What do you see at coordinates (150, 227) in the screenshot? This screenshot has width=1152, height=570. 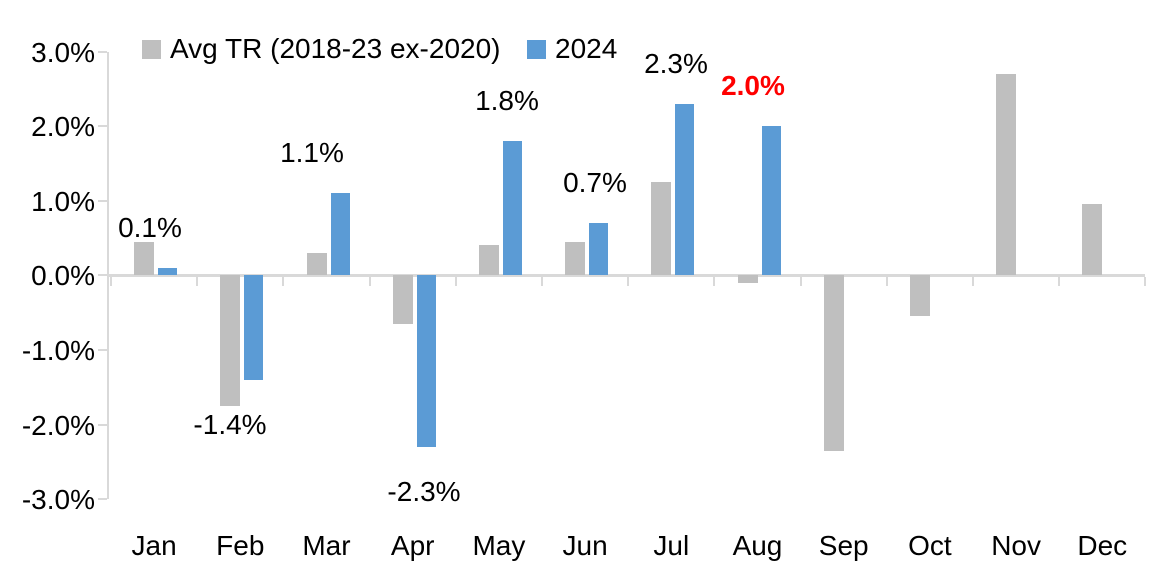 I see `data-label-jan: 0.1%` at bounding box center [150, 227].